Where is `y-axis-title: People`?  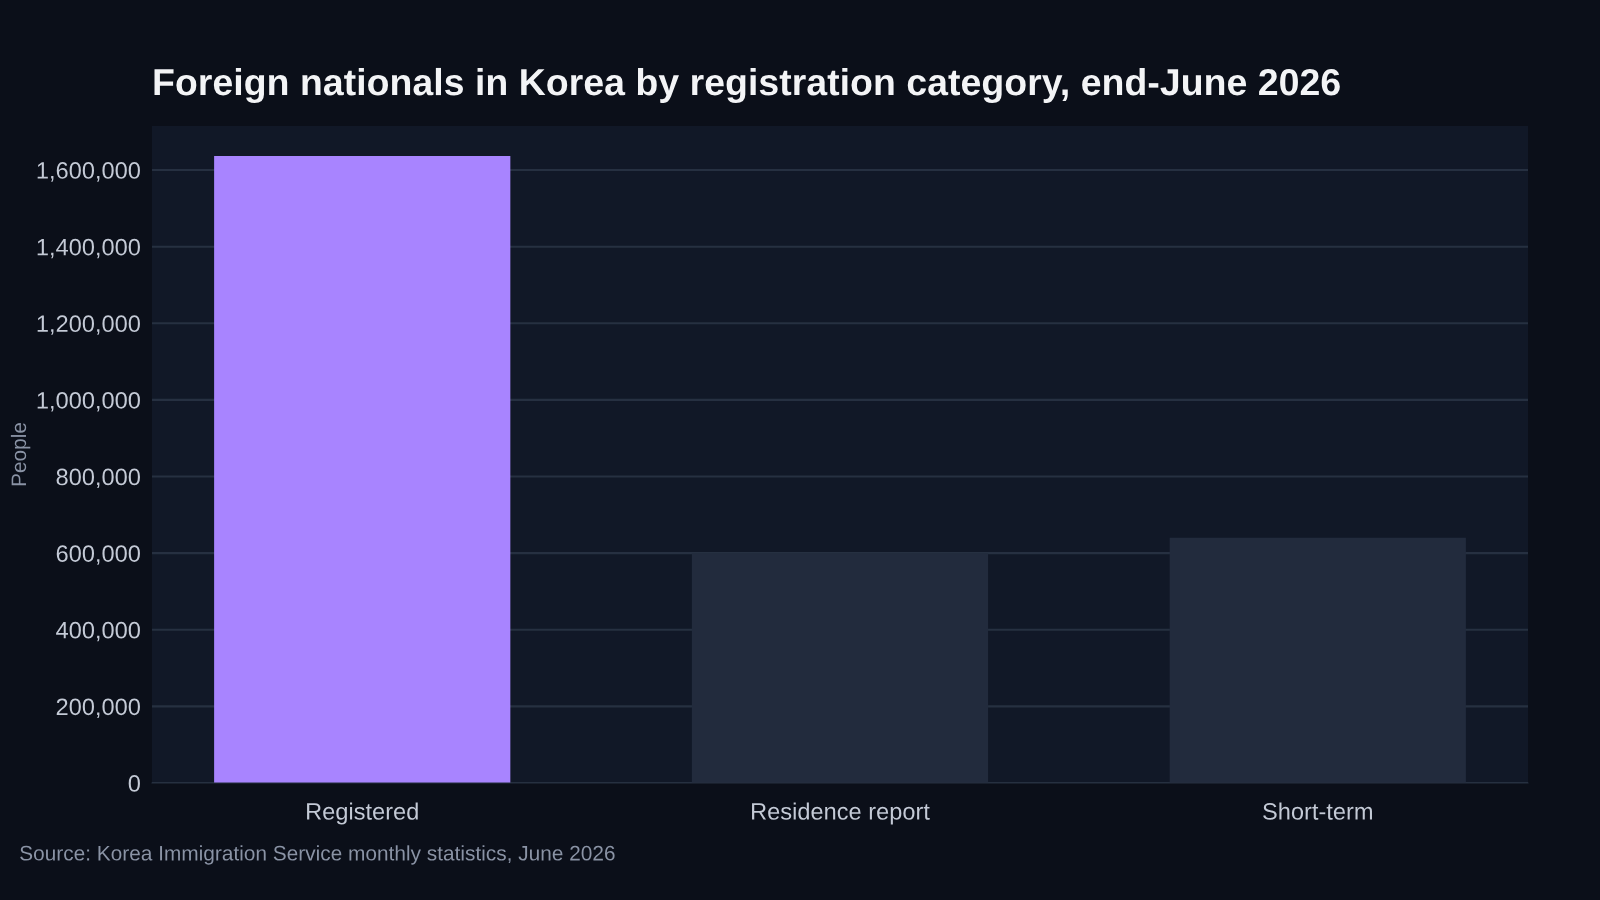
y-axis-title: People is located at coordinates (20, 454).